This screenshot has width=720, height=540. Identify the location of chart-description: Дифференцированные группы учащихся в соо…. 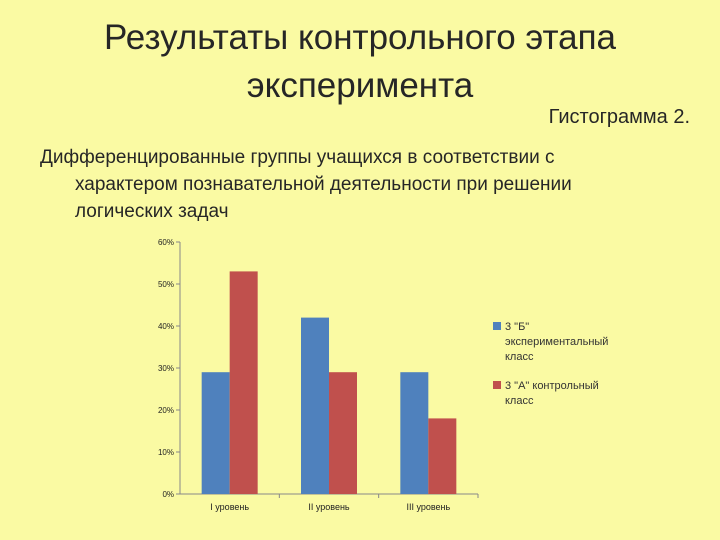
(360, 184).